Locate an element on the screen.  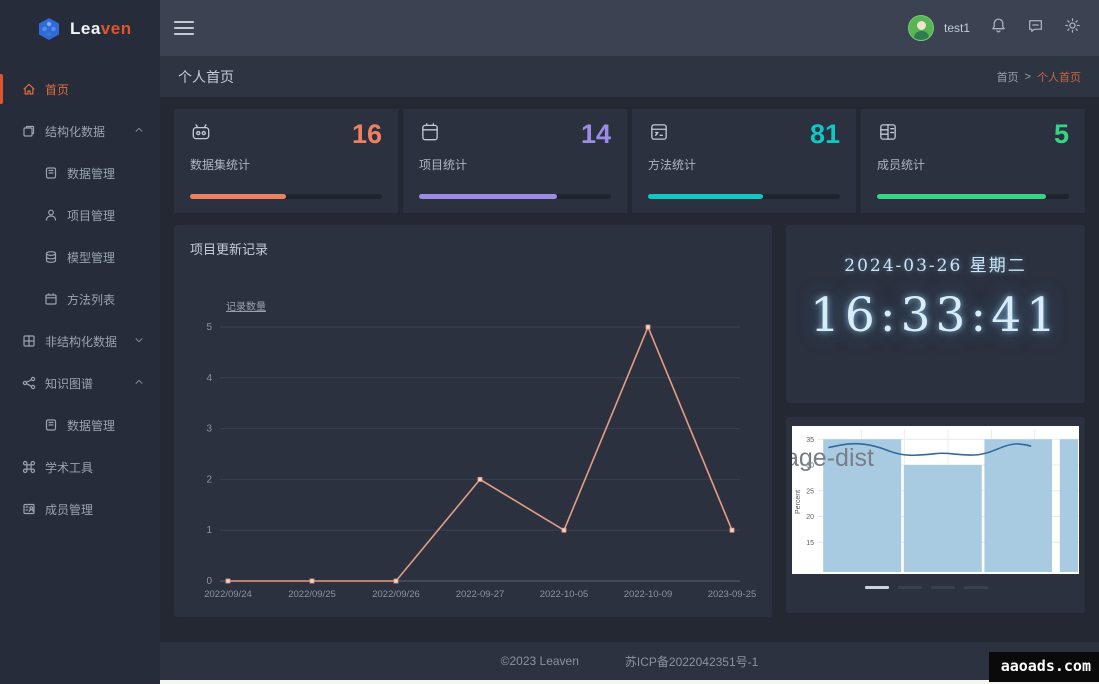
share-icon is located at coordinates (29, 383).